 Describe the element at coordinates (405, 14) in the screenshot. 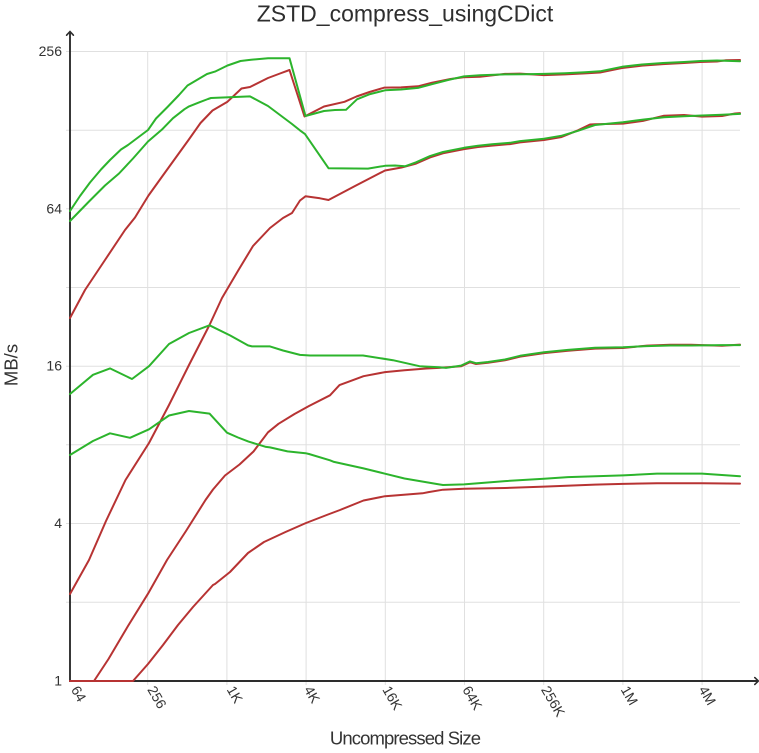

I see `svg-text: ZSTD_compress_usingCDict` at that location.